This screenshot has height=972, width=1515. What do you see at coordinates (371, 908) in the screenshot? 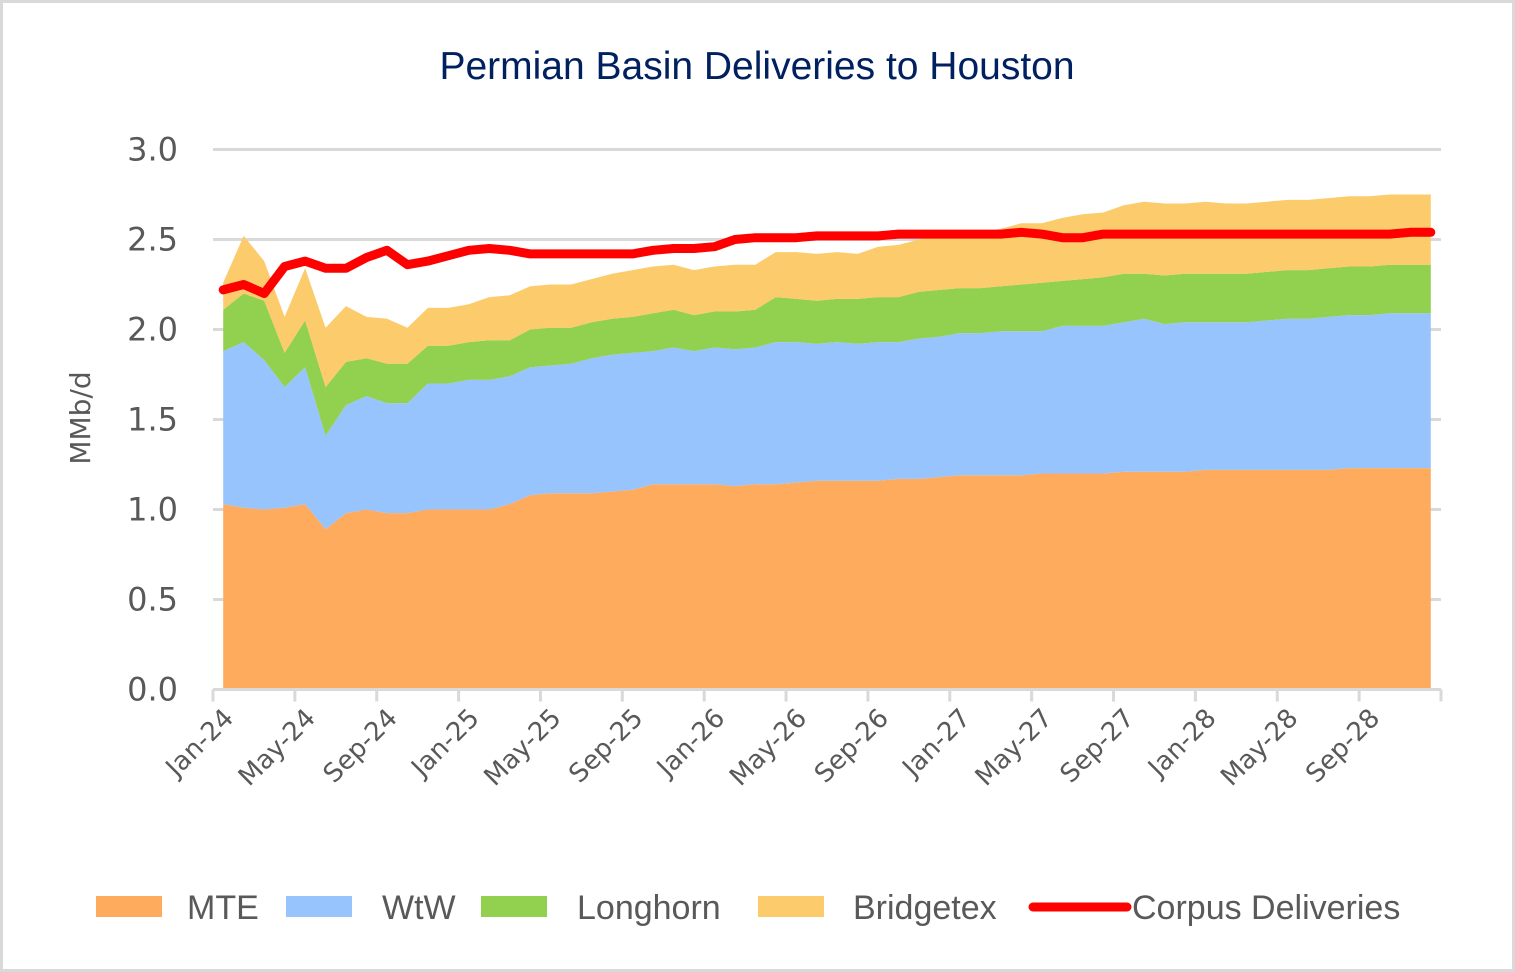
I see `legend-item: WtW` at bounding box center [371, 908].